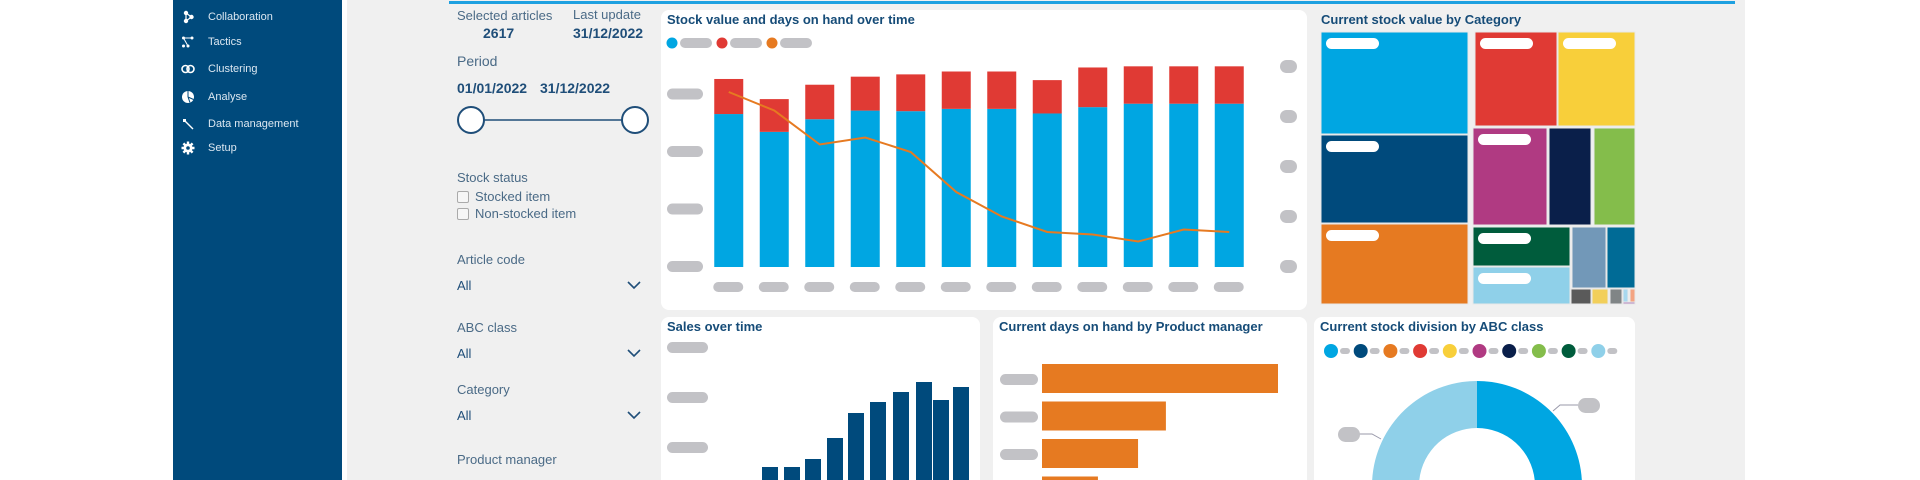 This screenshot has height=480, width=1920. I want to click on days-on-hand-line, so click(979, 167).